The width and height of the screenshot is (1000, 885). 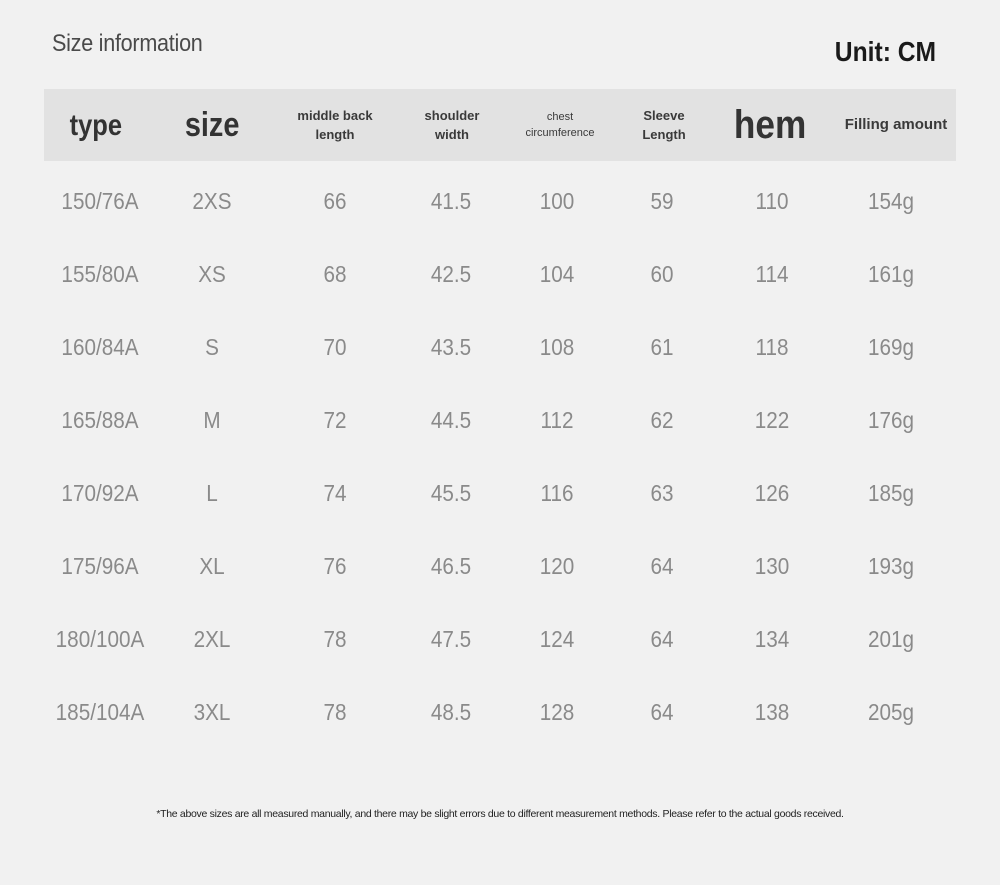 I want to click on header-filling-amount: Filling amount, so click(x=896, y=124).